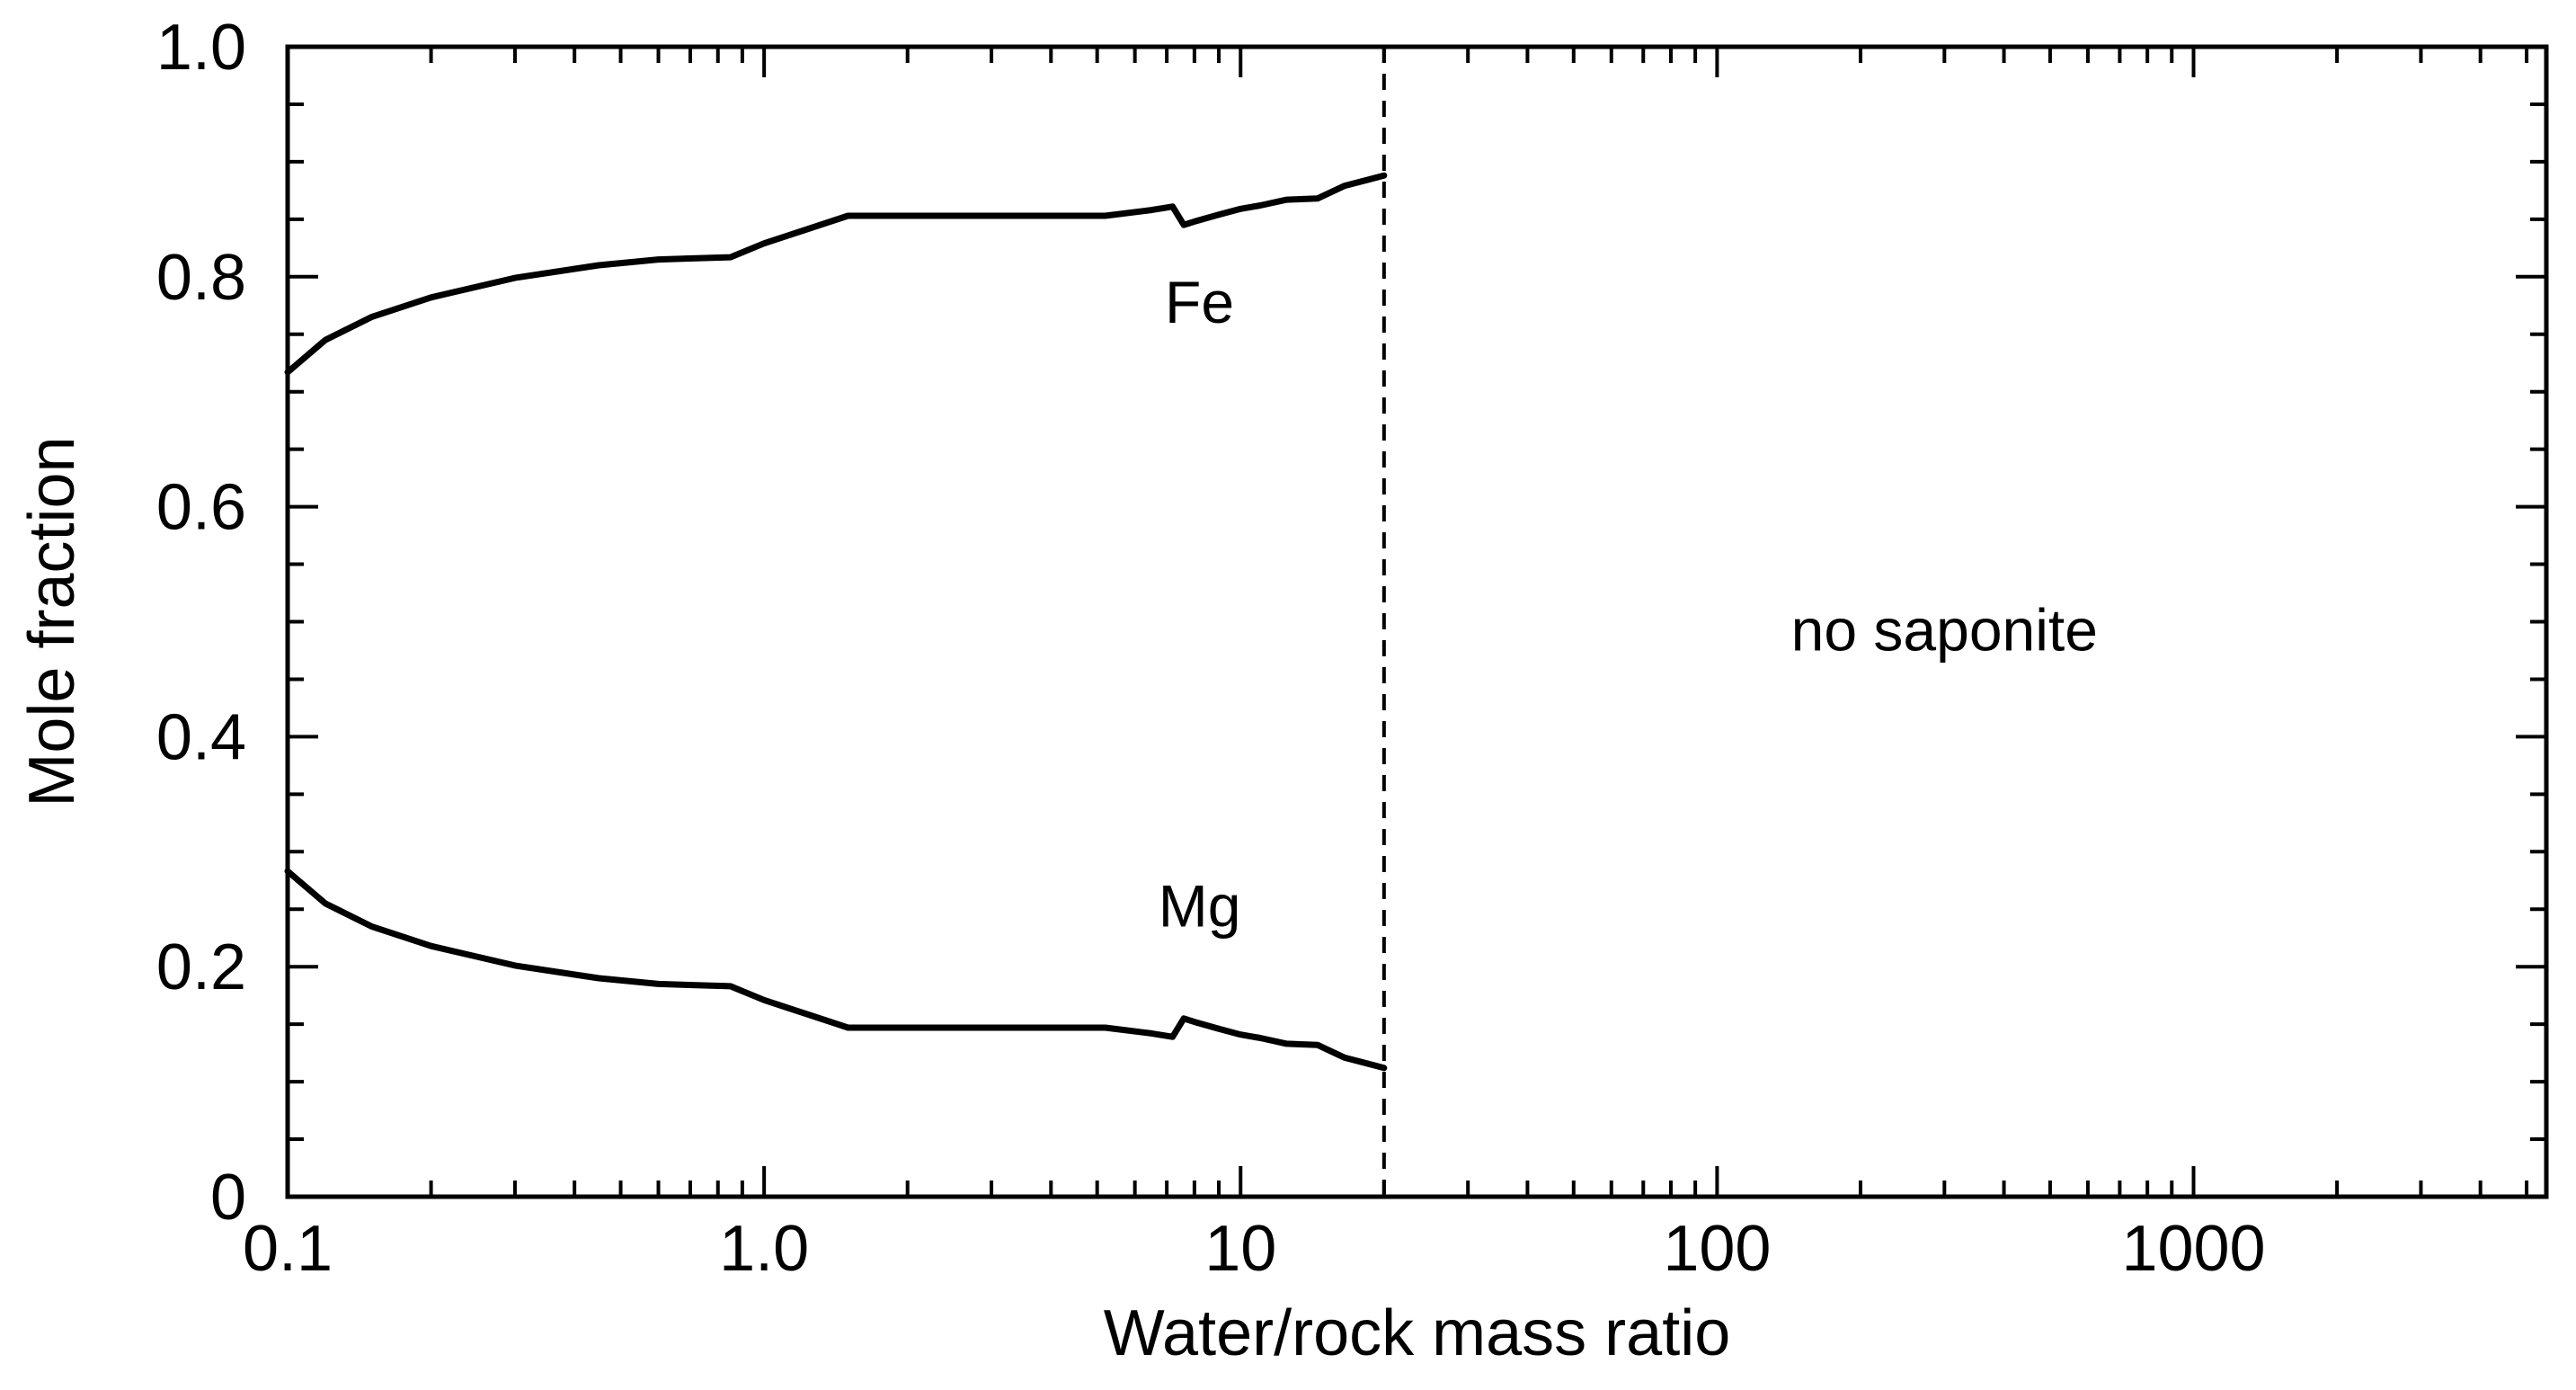  I want to click on y-tick-label: 1.0, so click(201, 48).